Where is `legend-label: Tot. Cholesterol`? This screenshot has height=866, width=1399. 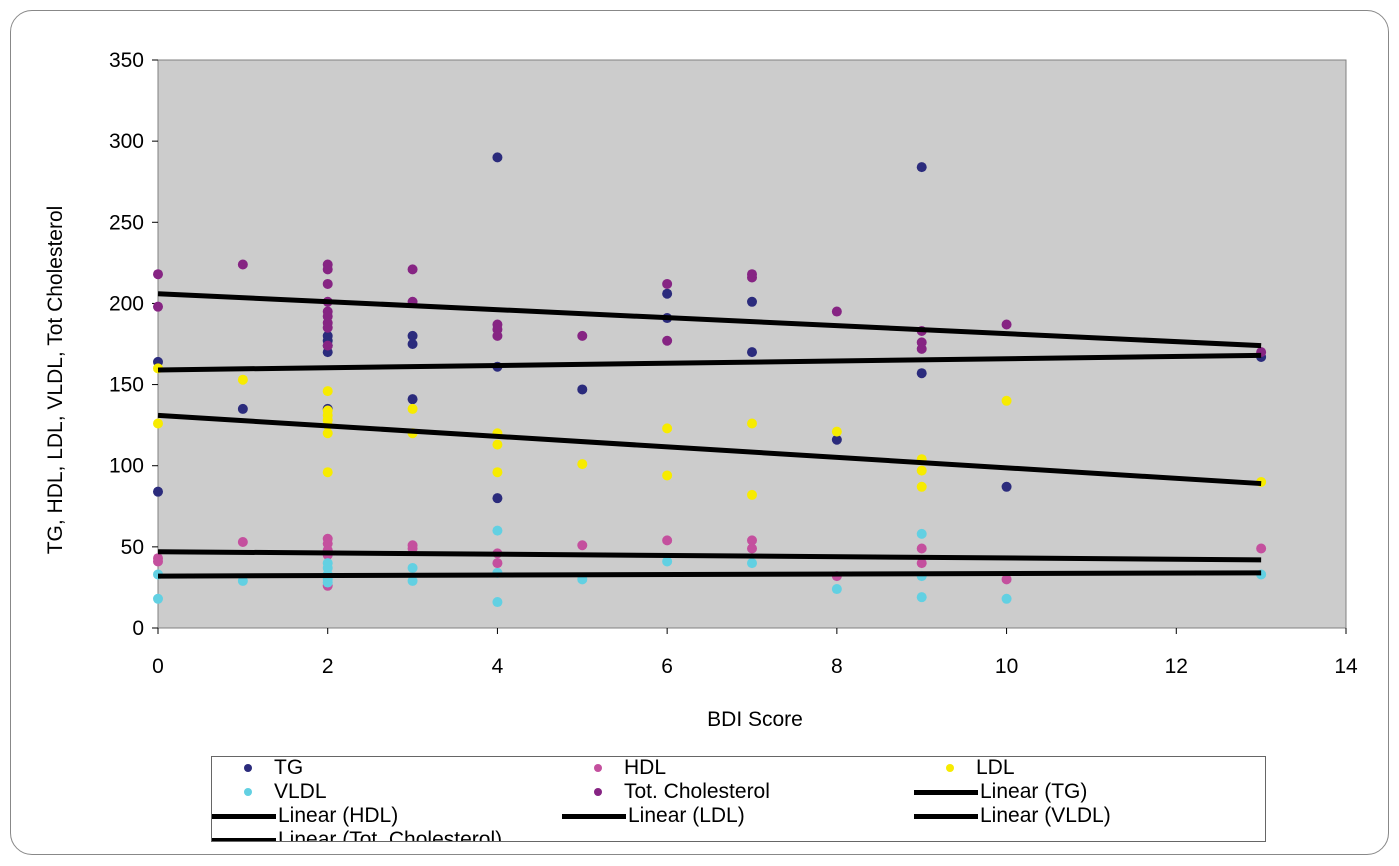
legend-label: Tot. Cholesterol is located at coordinates (697, 791).